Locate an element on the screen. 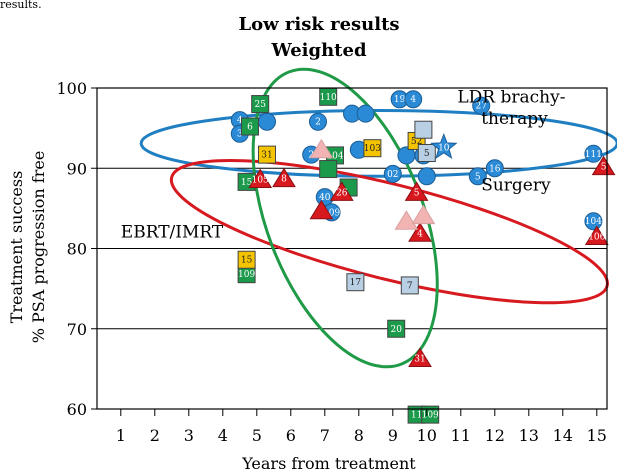  x-axis-ticks: 1 2 3 4 5 6 7 8 9 10 11 12 13 14 15 is located at coordinates (361, 427).